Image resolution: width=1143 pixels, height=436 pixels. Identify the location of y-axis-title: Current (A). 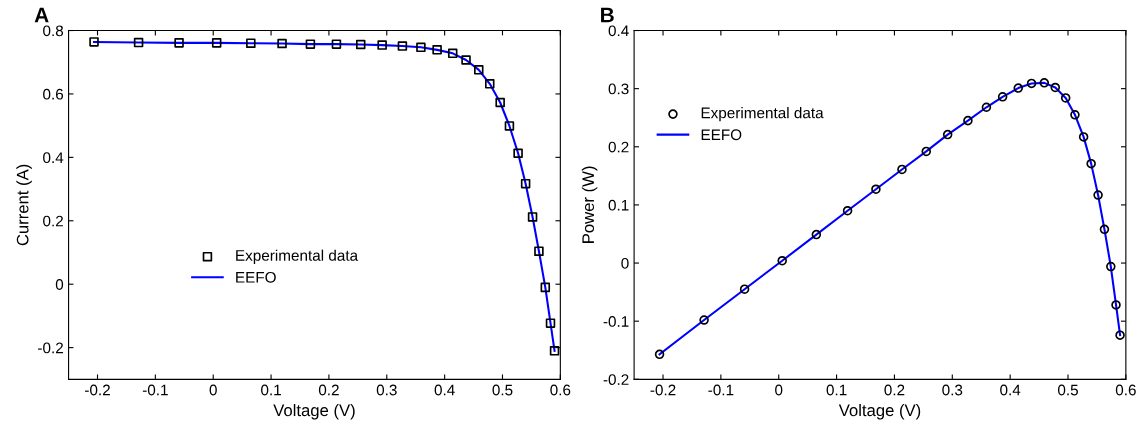
(24, 205).